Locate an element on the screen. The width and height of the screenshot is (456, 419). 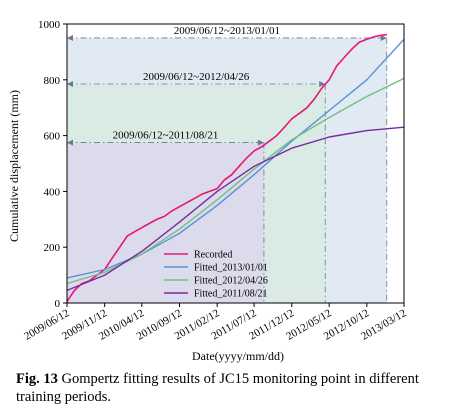
y-tick-label-600: 600 is located at coordinates (52, 137).